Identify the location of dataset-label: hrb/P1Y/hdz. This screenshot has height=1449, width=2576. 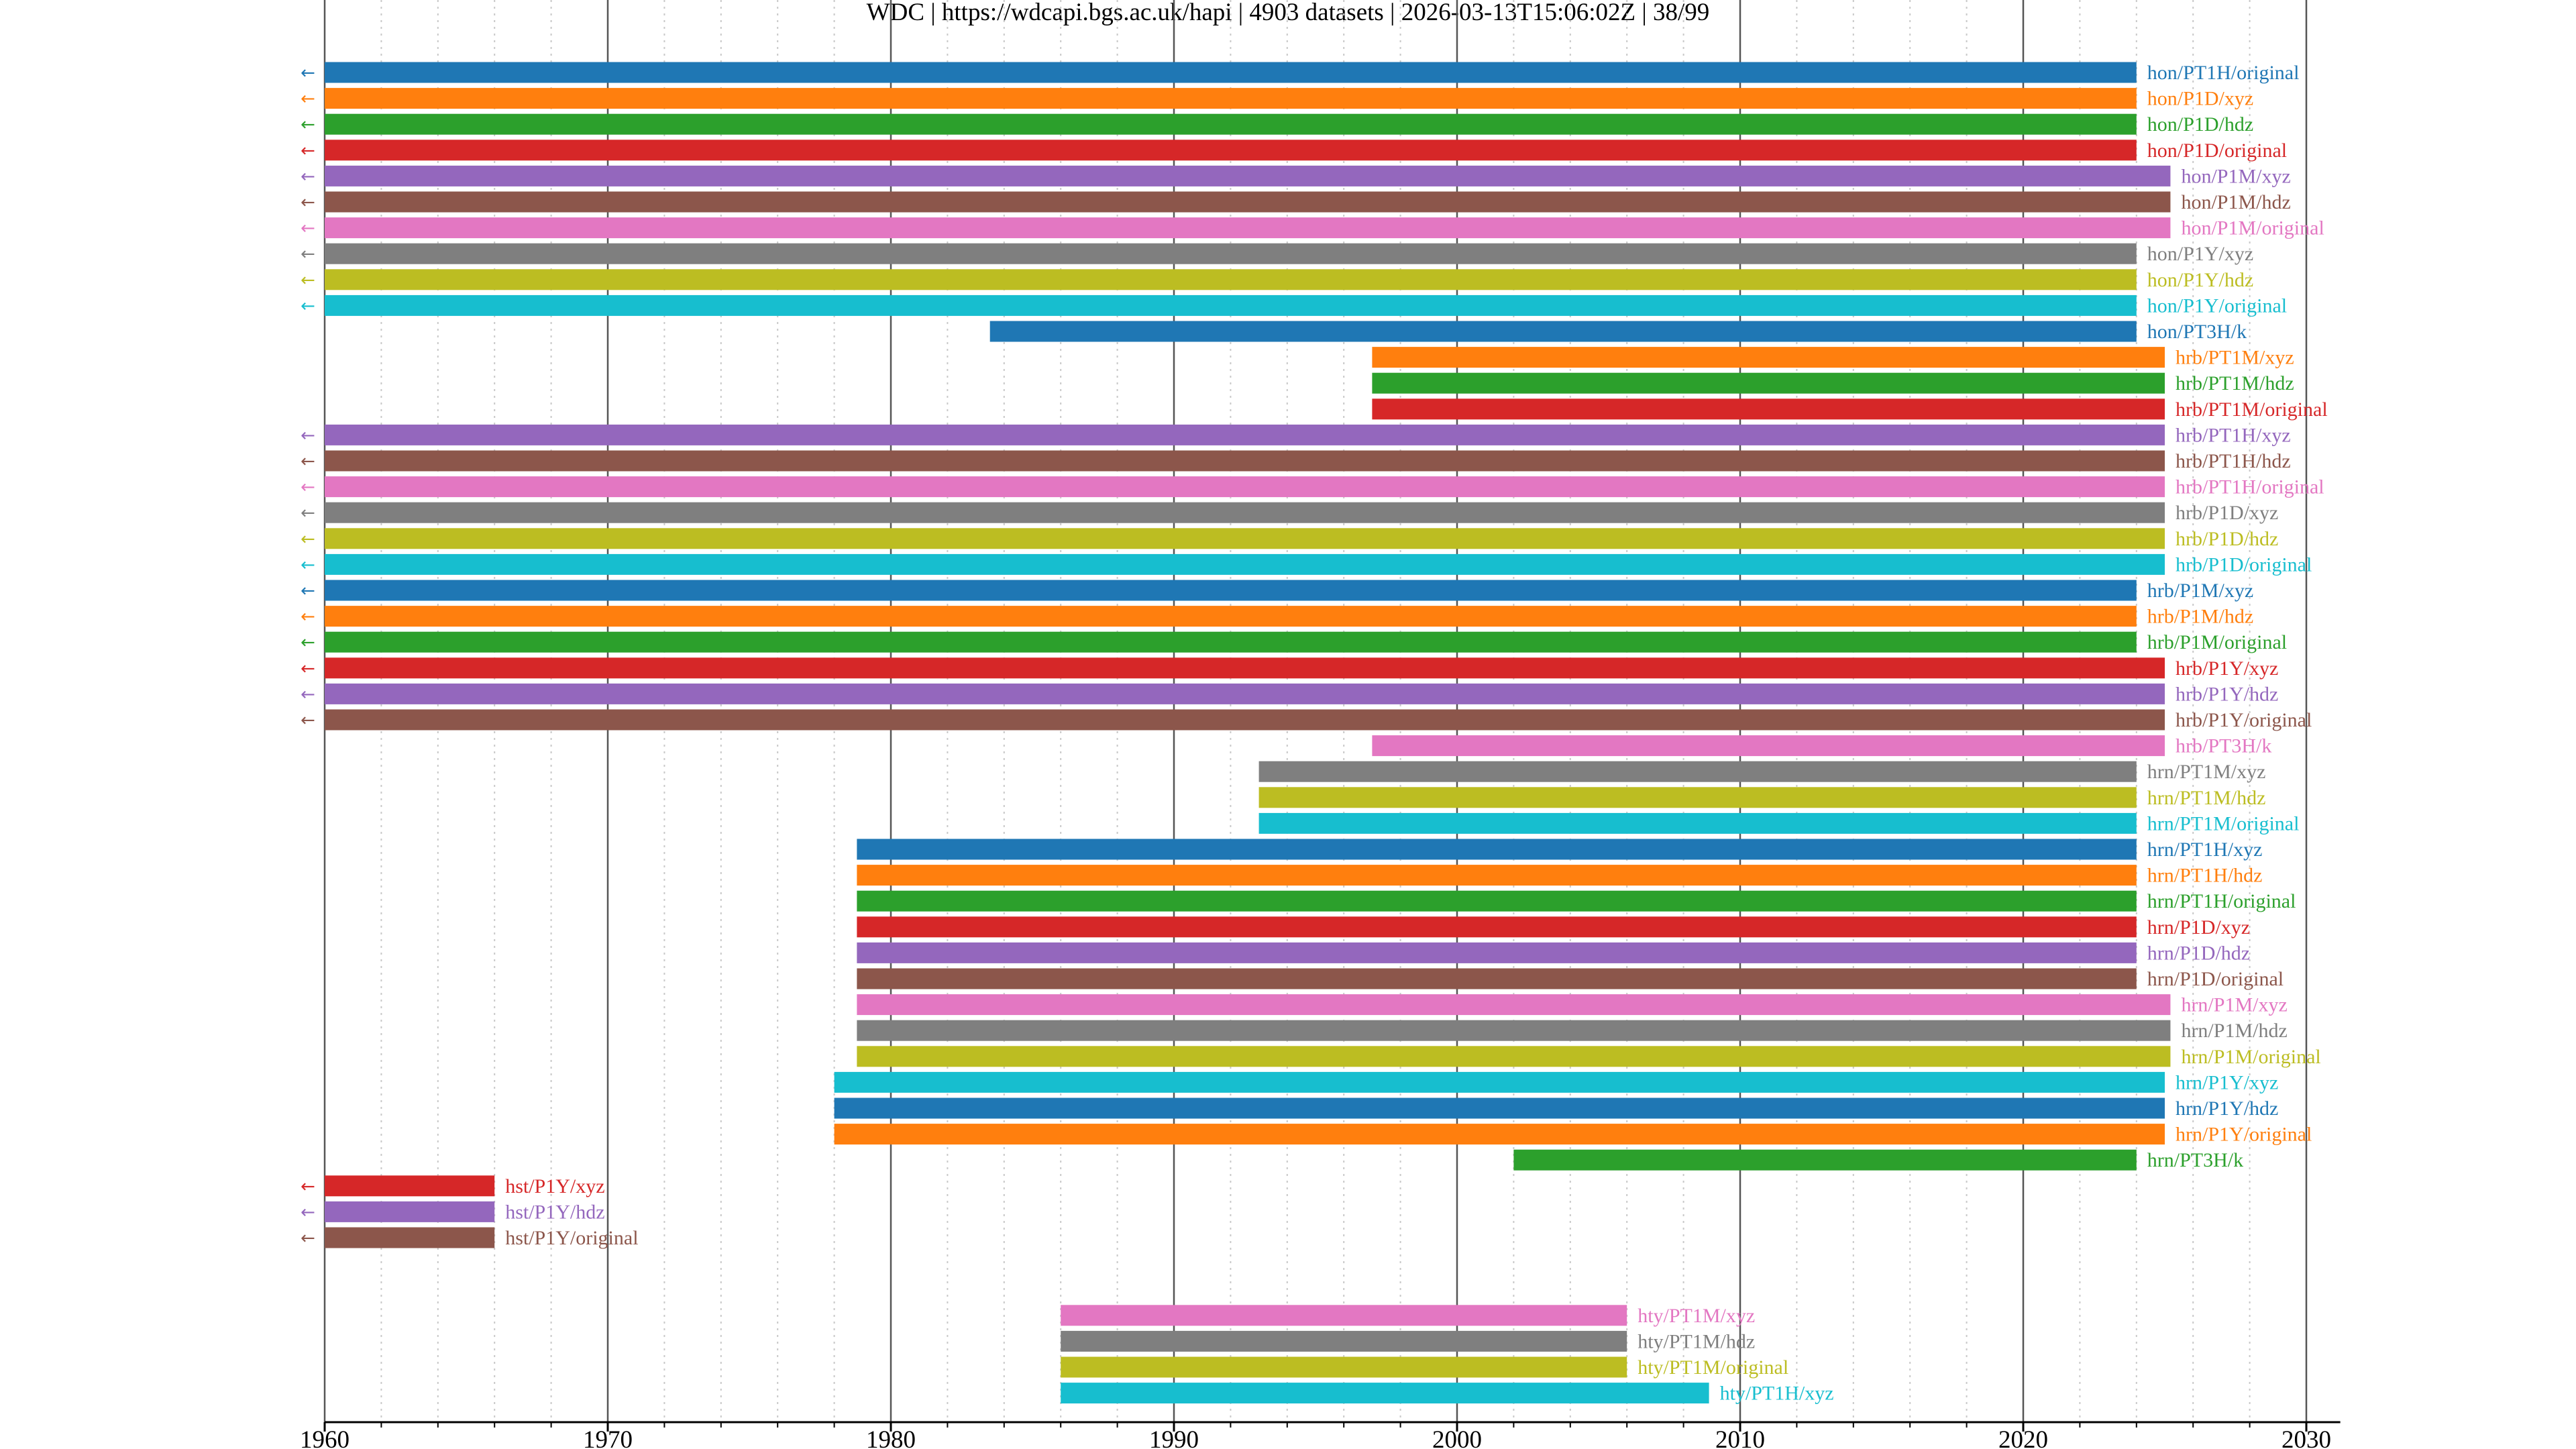
(2227, 694).